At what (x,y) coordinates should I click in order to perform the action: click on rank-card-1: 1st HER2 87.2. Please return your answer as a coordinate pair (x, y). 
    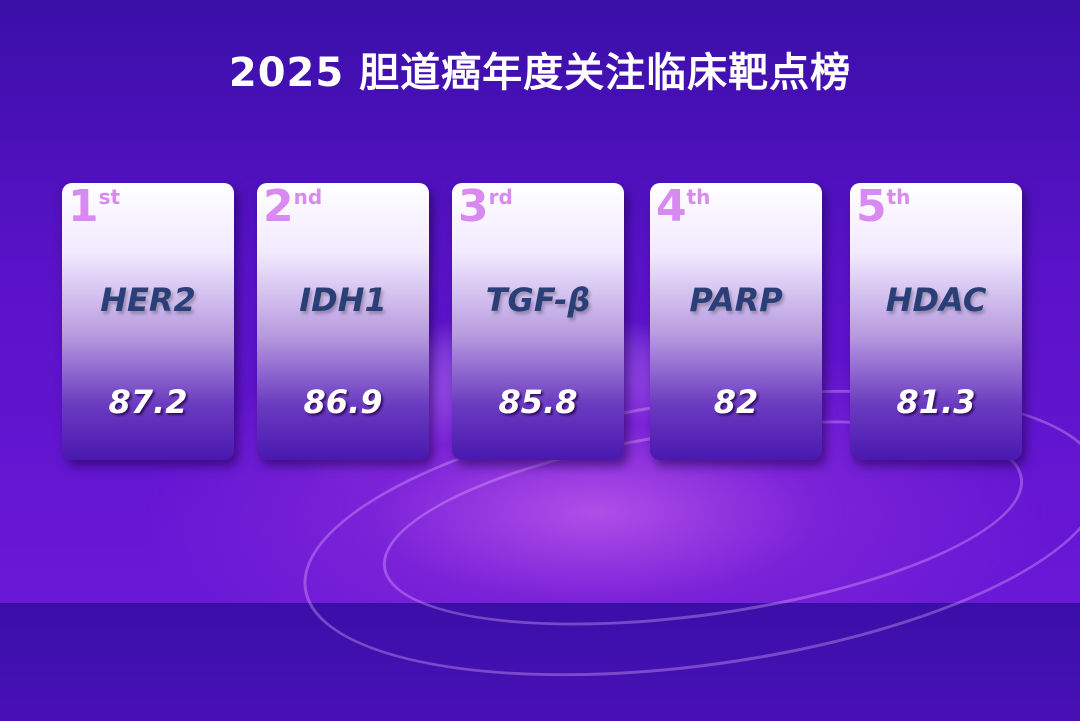
    Looking at the image, I should click on (148, 321).